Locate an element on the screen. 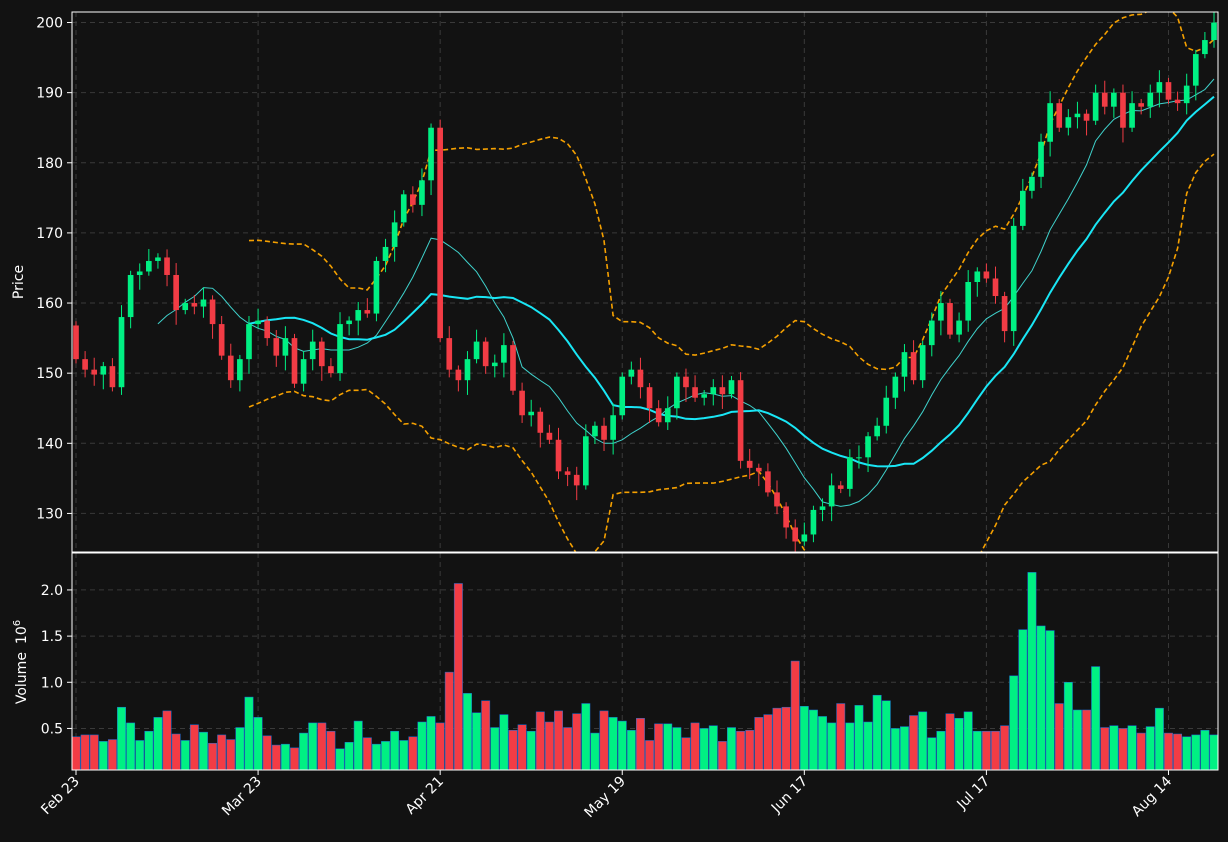 The width and height of the screenshot is (1228, 842). volume-tick-label: 1.0 is located at coordinates (52, 683).